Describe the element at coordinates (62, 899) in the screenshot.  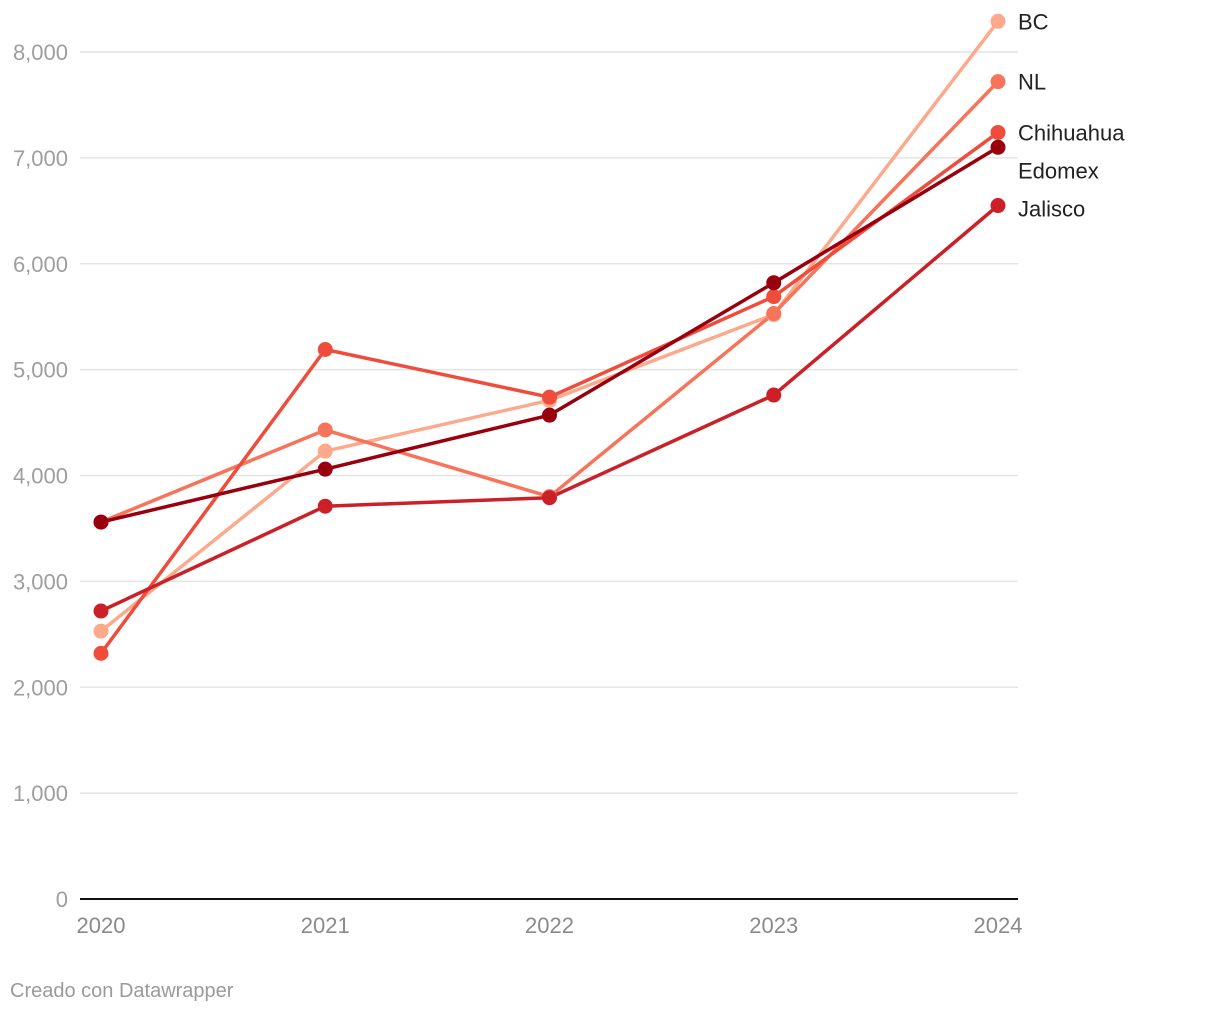
I see `y-tick-label: 0` at that location.